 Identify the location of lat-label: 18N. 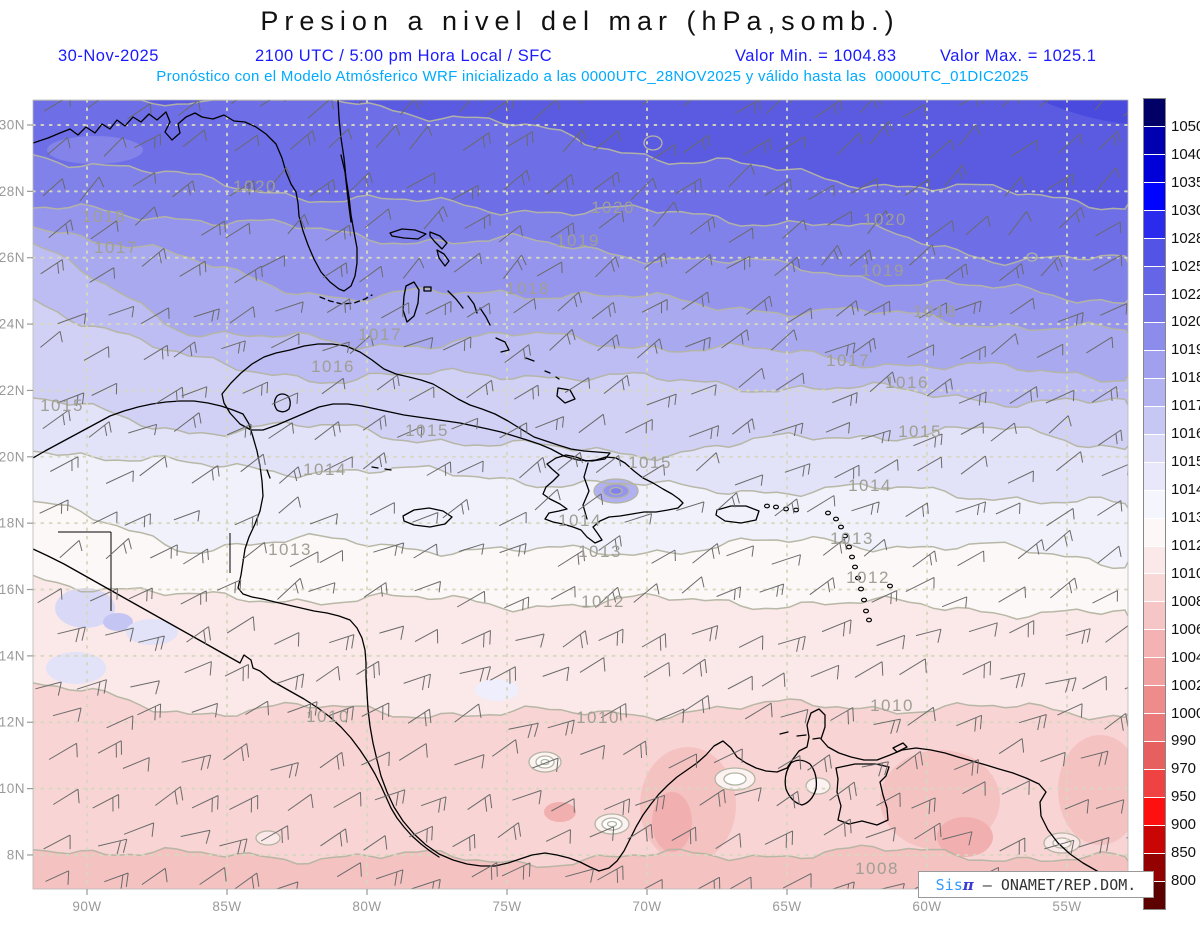
(12, 523).